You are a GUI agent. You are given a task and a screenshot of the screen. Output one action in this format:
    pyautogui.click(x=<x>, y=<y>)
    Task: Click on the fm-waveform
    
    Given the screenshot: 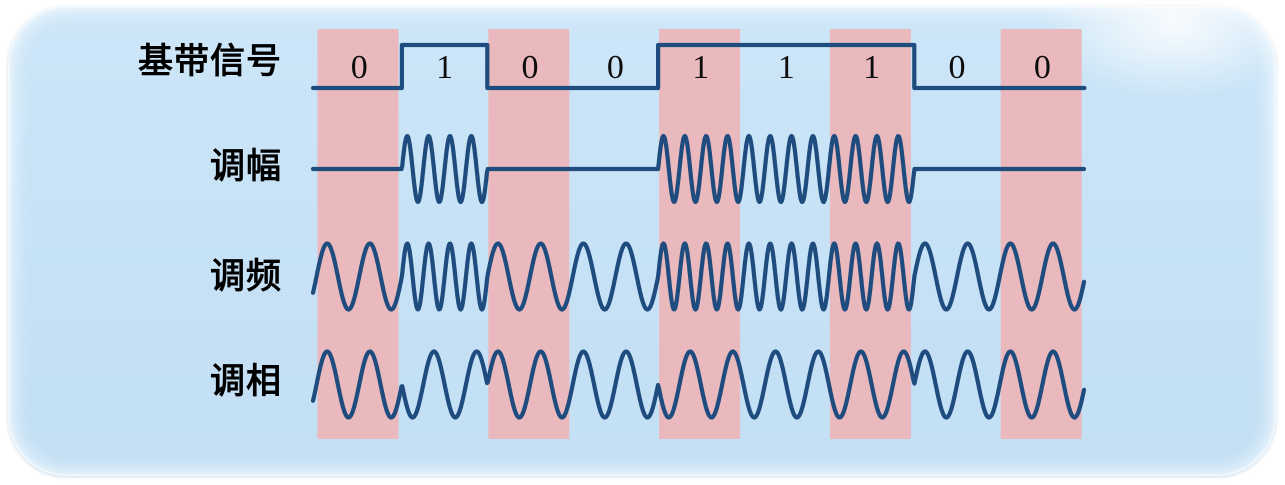 What is the action you would take?
    pyautogui.click(x=698, y=276)
    